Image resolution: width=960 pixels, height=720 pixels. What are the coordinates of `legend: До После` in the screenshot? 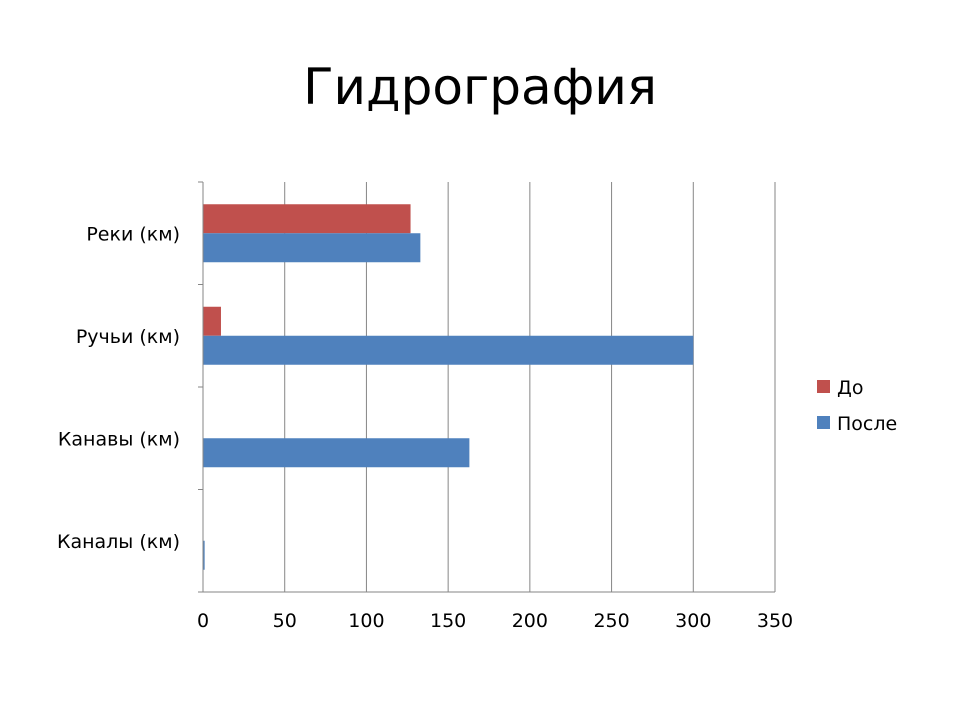 It's located at (857, 406).